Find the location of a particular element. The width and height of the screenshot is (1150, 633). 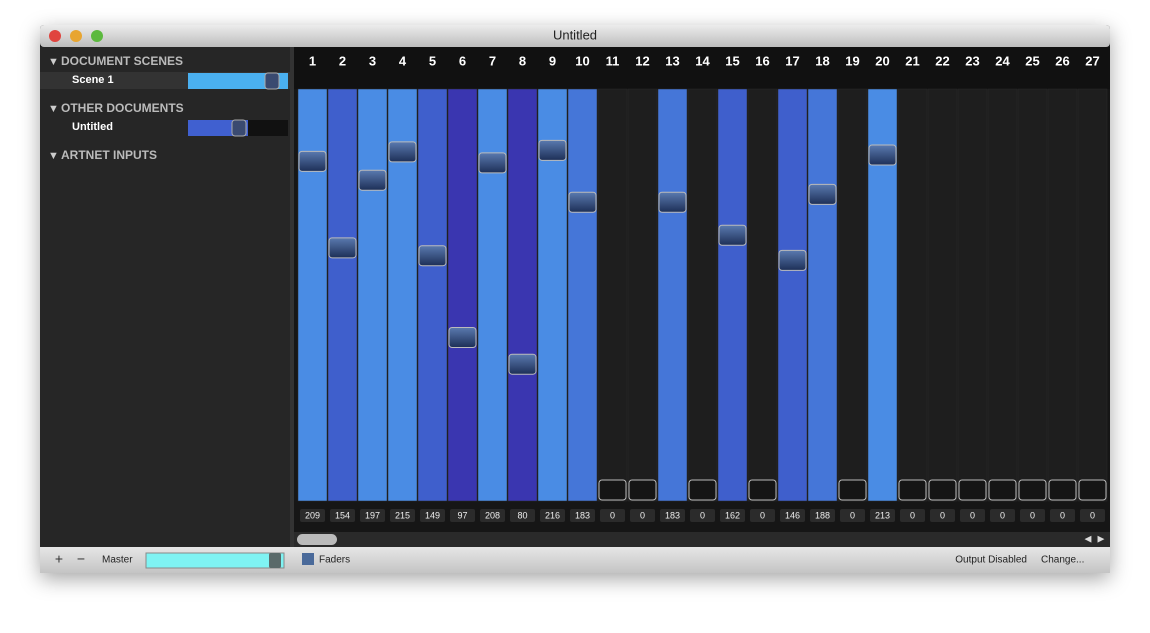

scroll-left: ◀ is located at coordinates (1088, 538).